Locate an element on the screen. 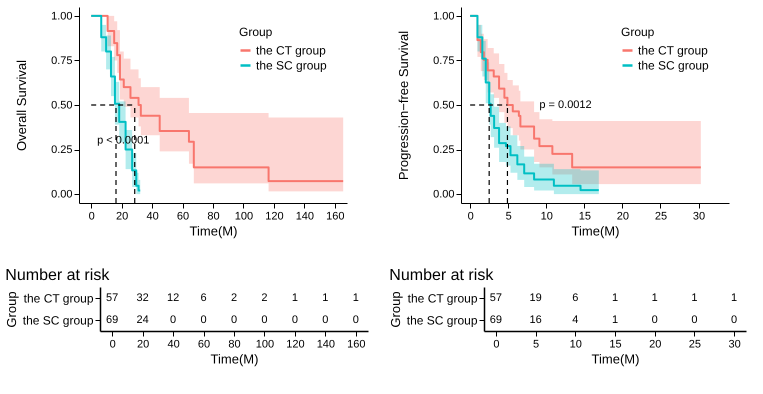 This screenshot has height=394, width=763. data-label: 4 is located at coordinates (575, 320).